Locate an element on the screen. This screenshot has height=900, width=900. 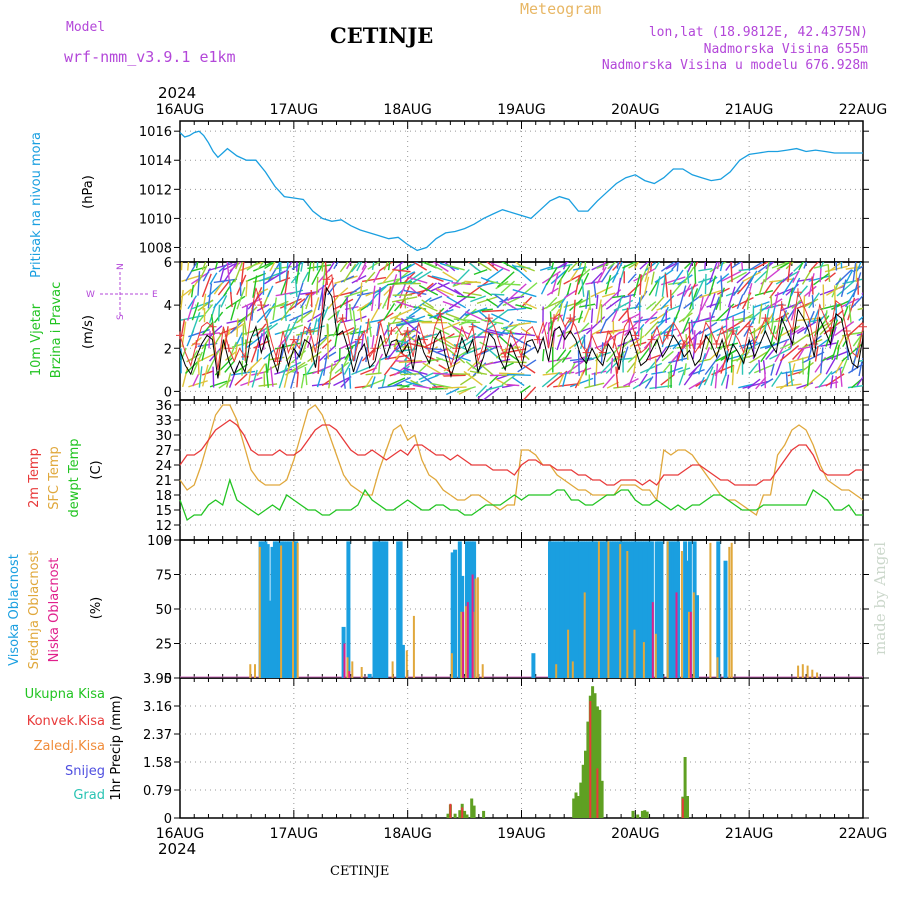
y-tick-label: 0 is located at coordinates (168, 679).